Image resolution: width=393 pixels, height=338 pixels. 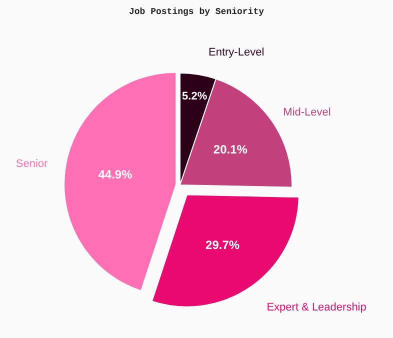 What do you see at coordinates (236, 52) in the screenshot?
I see `slice-label: Entry-Level` at bounding box center [236, 52].